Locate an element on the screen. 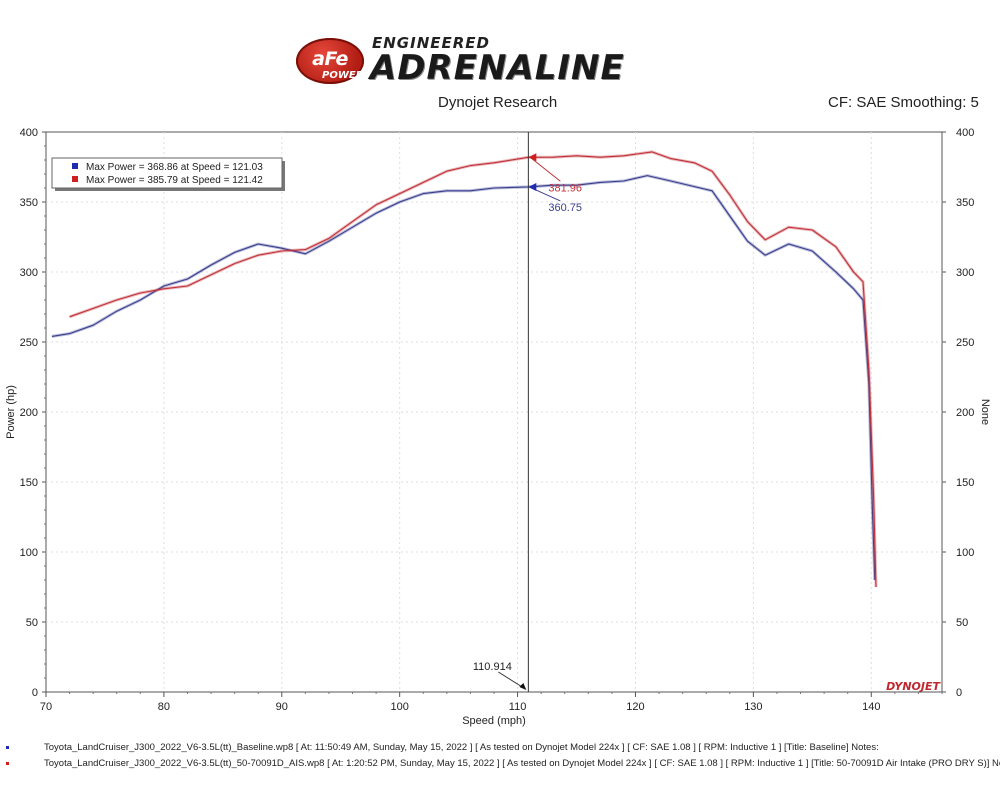  header-right-info: CF: SAE Smoothing: 5 is located at coordinates (903, 102).